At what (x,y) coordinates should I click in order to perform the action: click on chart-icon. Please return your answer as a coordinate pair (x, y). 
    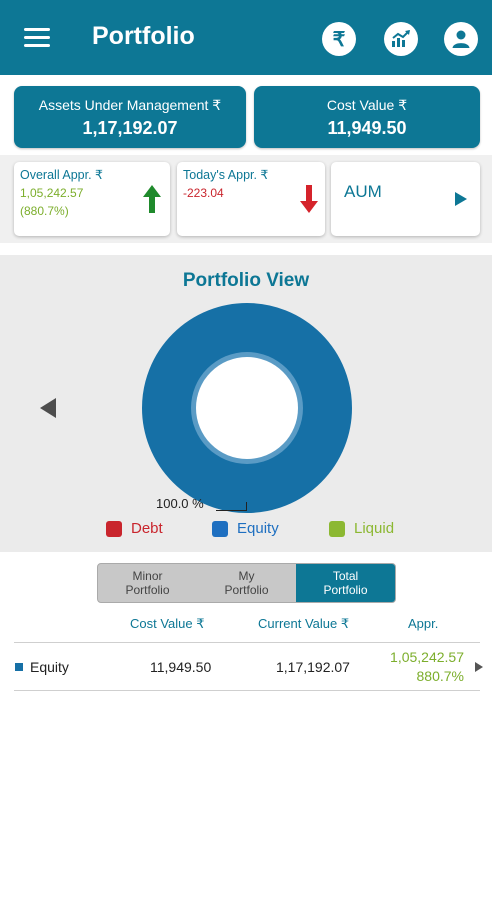
    Looking at the image, I should click on (401, 38).